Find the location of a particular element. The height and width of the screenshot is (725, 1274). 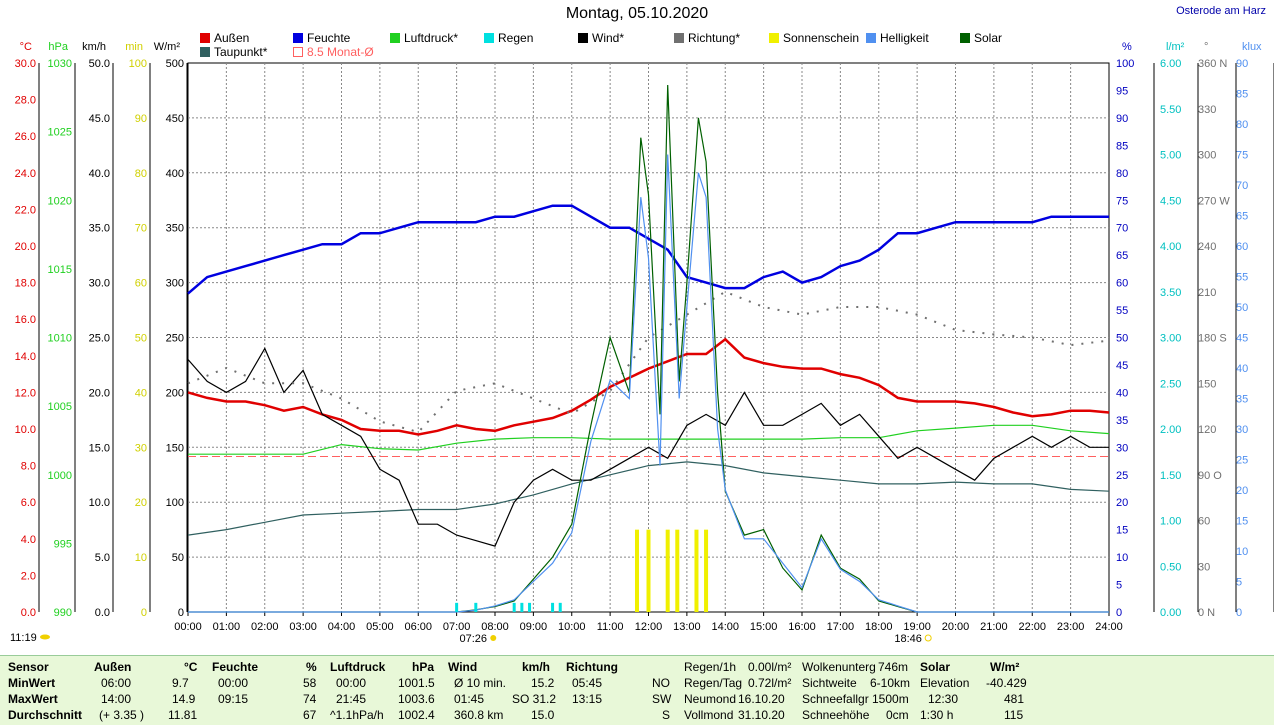

pressure-tick-label: 995 is located at coordinates (63, 544).